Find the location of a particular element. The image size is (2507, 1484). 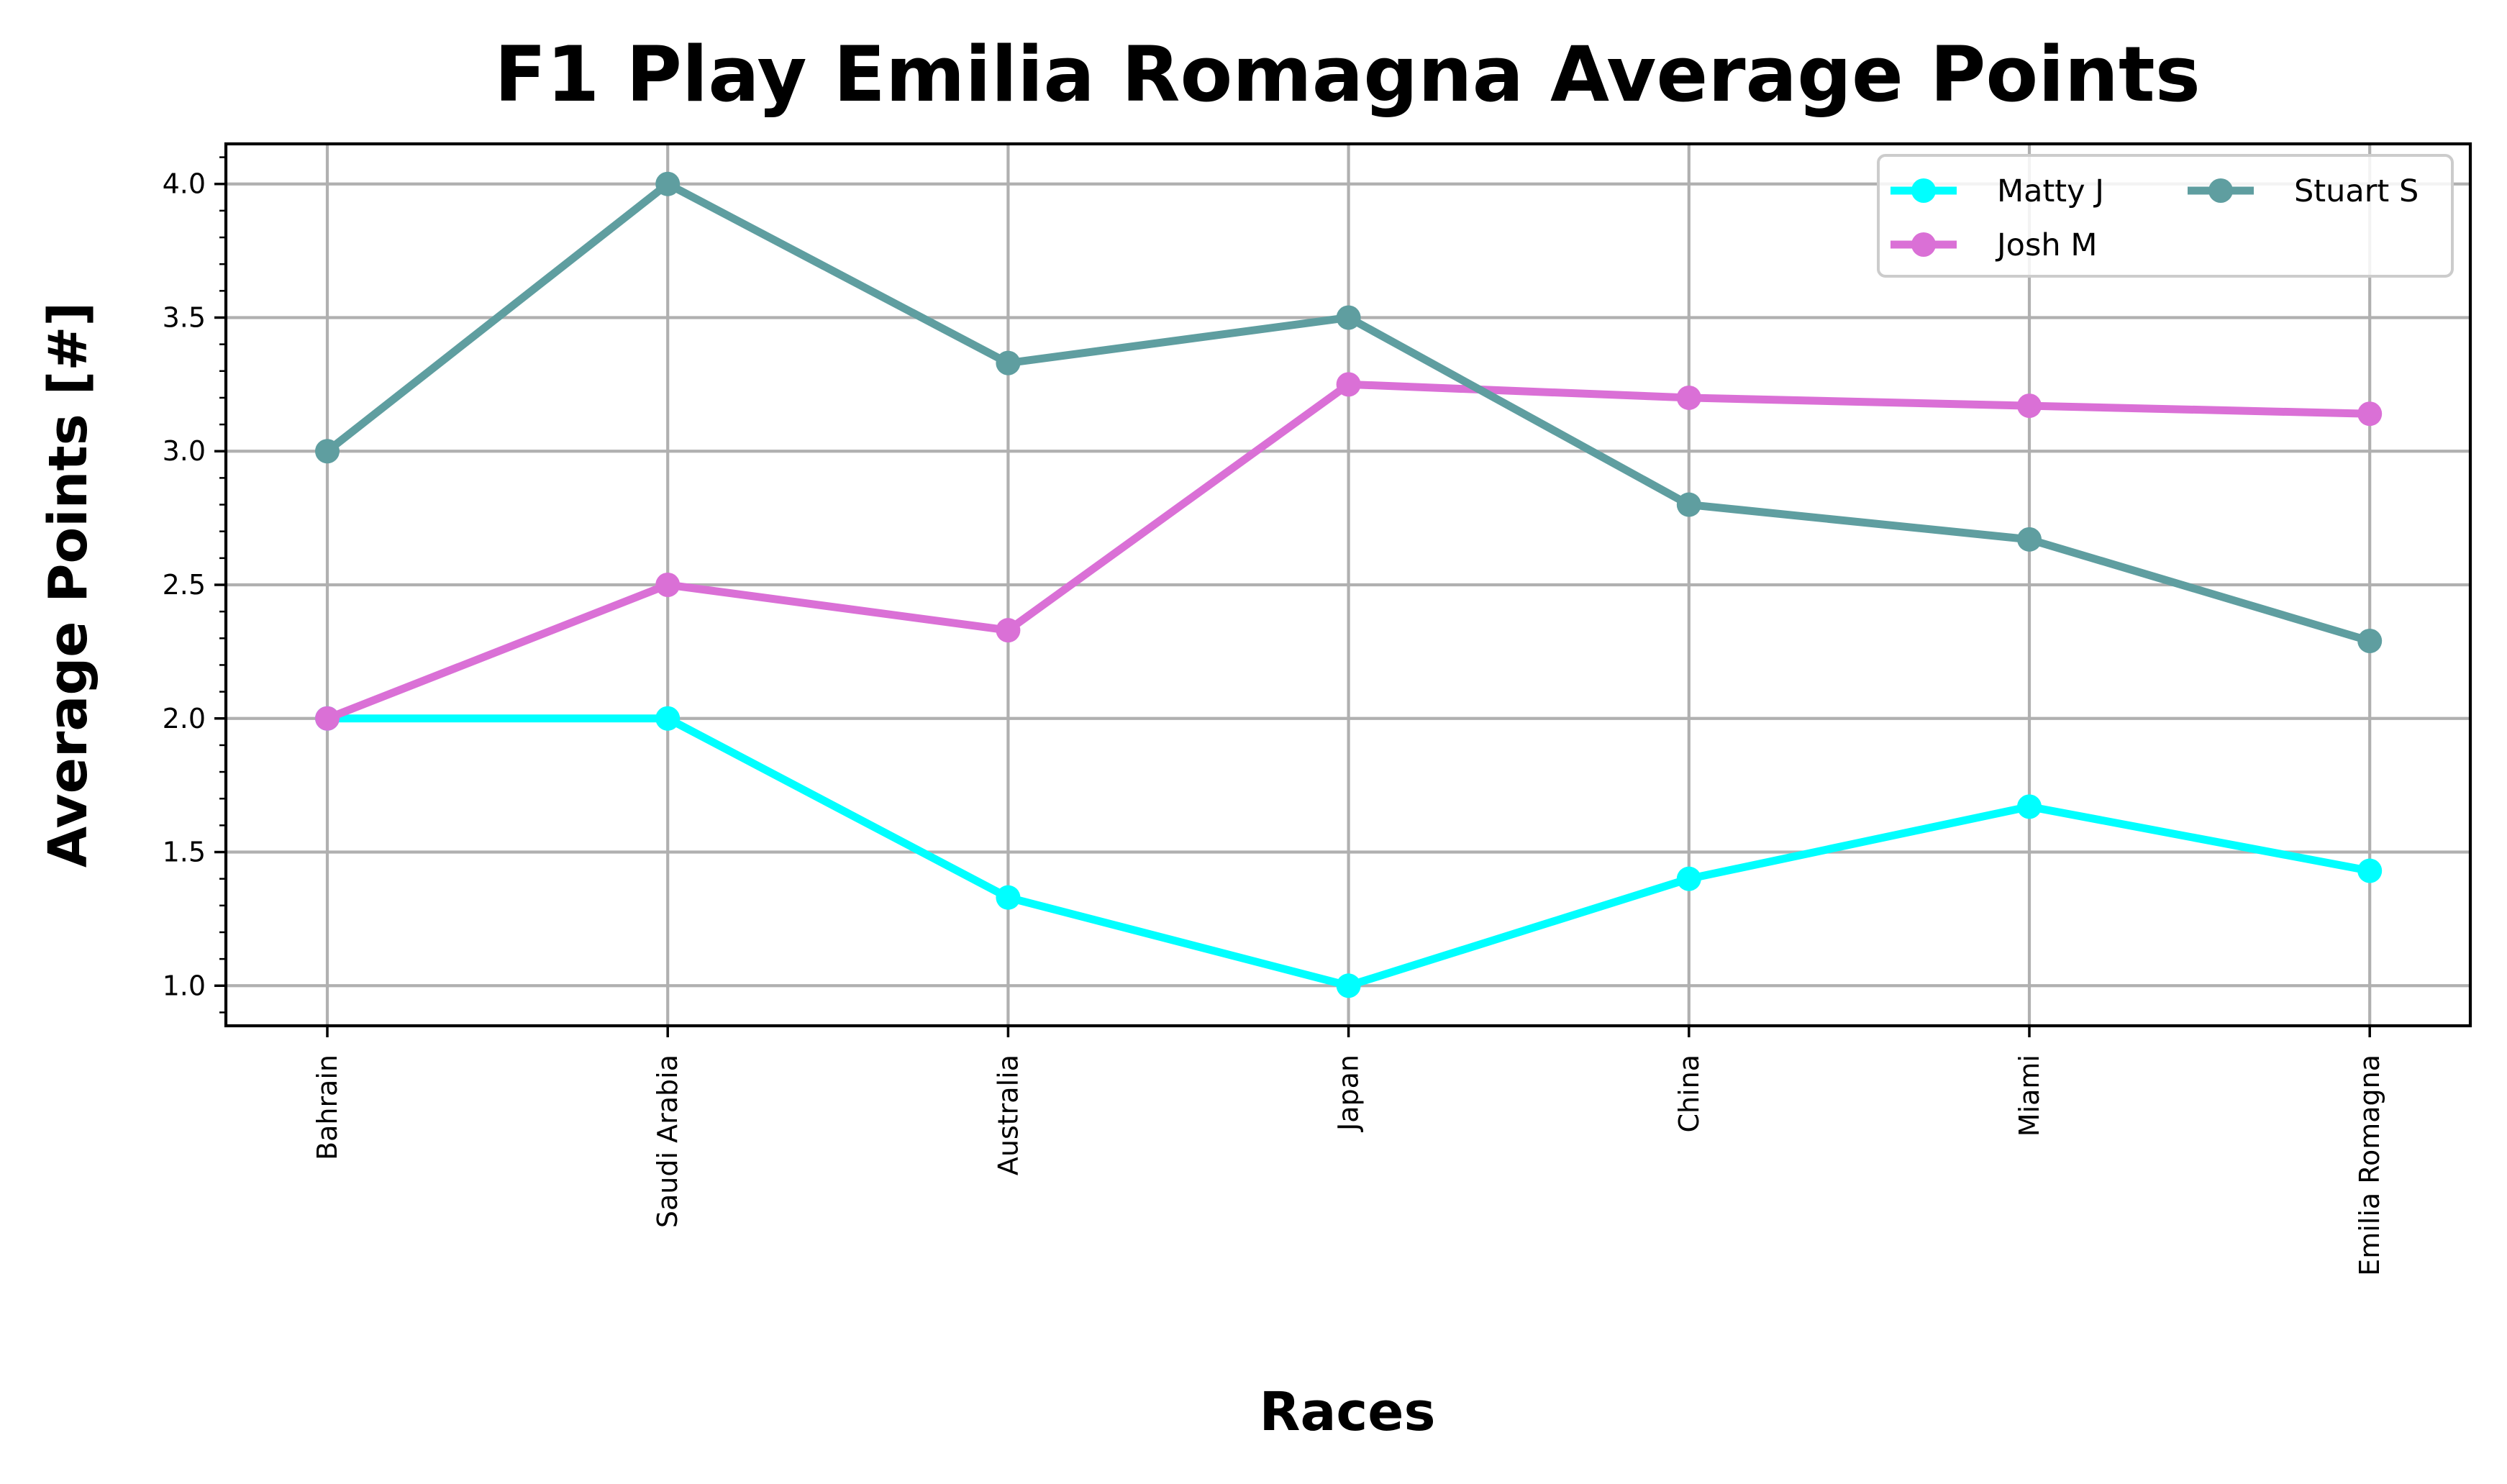

legend-item: Josh M is located at coordinates (1994, 245).